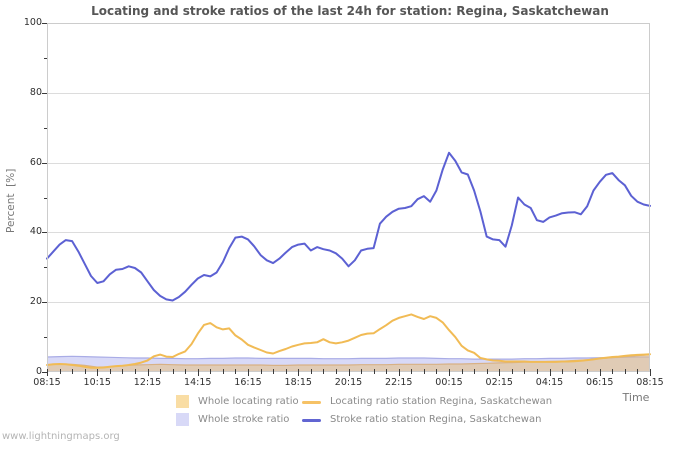  I want to click on legend-label-whole-stroke: Whole stroke ratio, so click(244, 419).